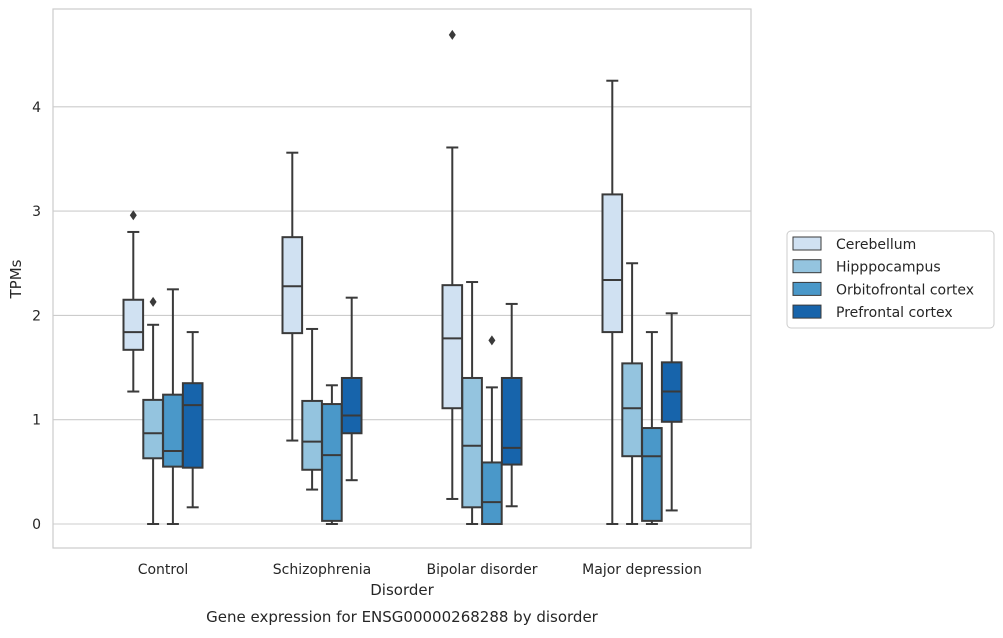 This screenshot has height=638, width=1003. What do you see at coordinates (16, 279) in the screenshot?
I see `y-axis-label: TPMs` at bounding box center [16, 279].